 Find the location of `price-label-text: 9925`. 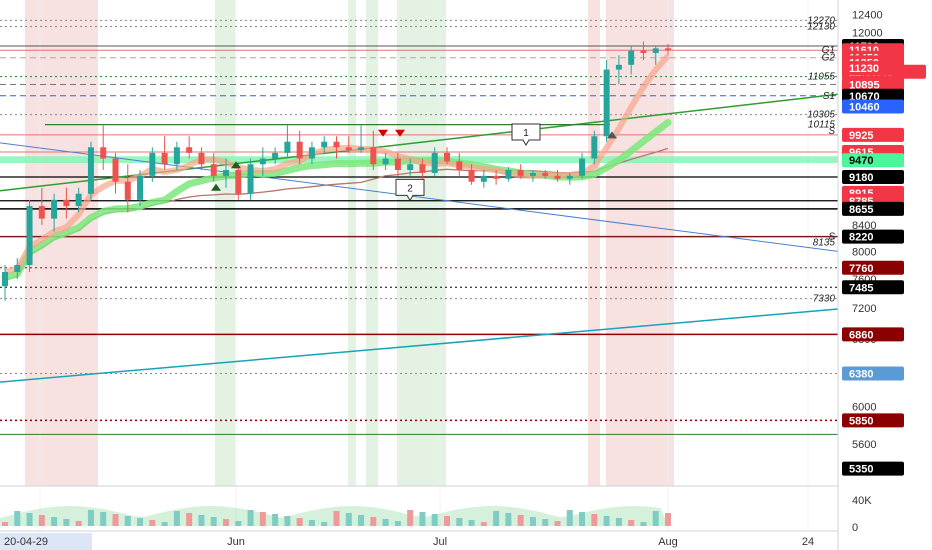

price-label-text: 9925 is located at coordinates (861, 136).